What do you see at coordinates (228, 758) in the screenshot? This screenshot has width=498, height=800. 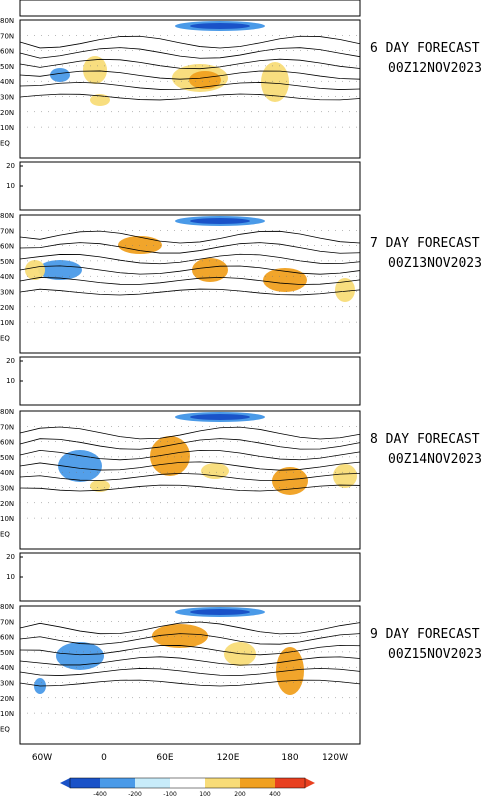 I see `lon-label: 120E` at bounding box center [228, 758].